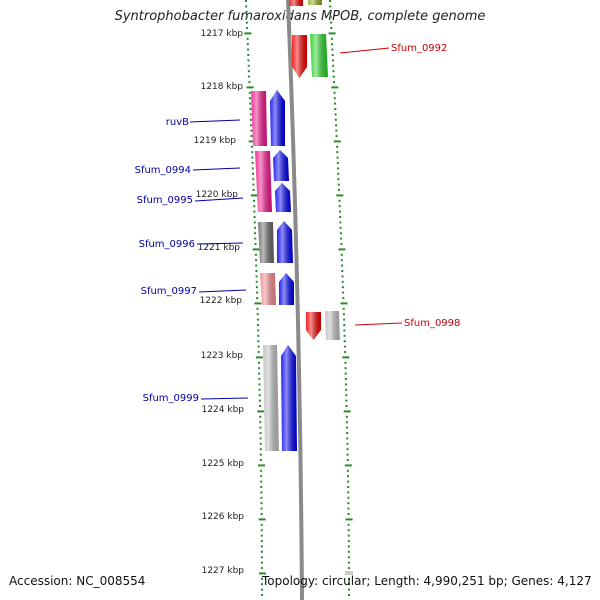 This screenshot has height=600, width=600. What do you see at coordinates (167, 244) in the screenshot?
I see `gene-label-sfum-0996: Sfum_0996` at bounding box center [167, 244].